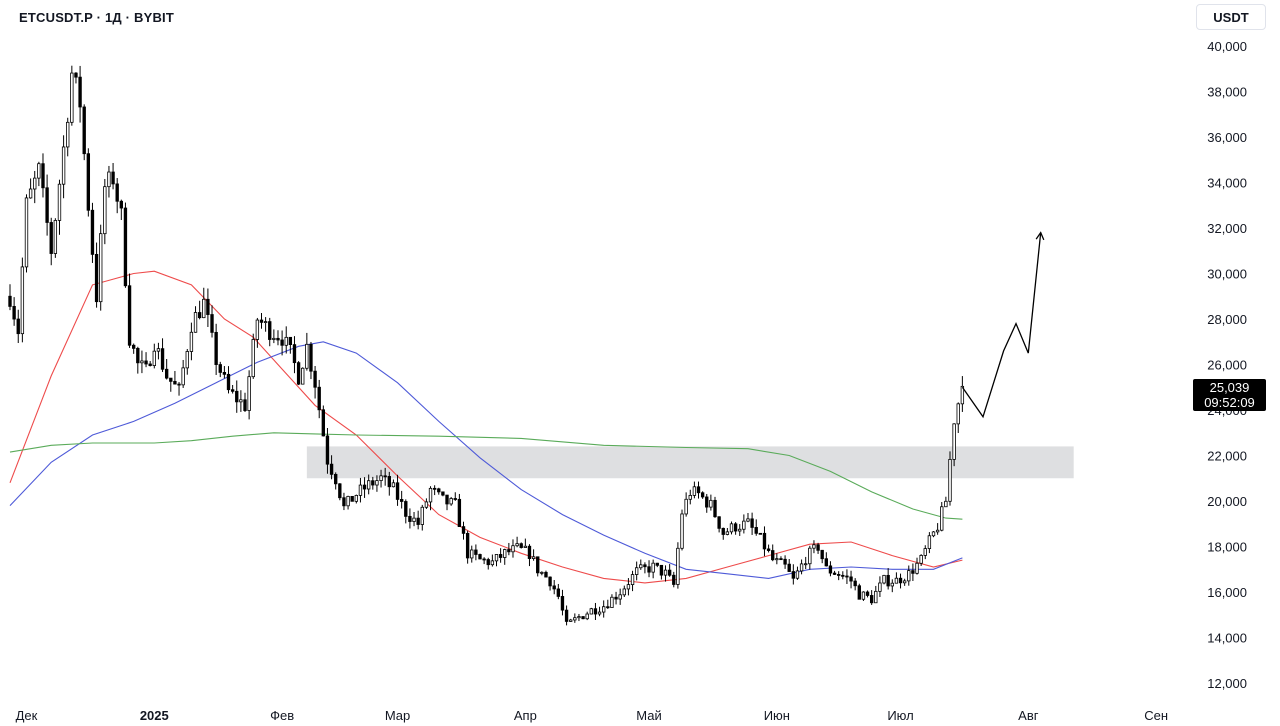 The image size is (1280, 726). What do you see at coordinates (96, 17) in the screenshot?
I see `symbol-title: ETCUSDT.P · 1Д · BYBIT` at bounding box center [96, 17].